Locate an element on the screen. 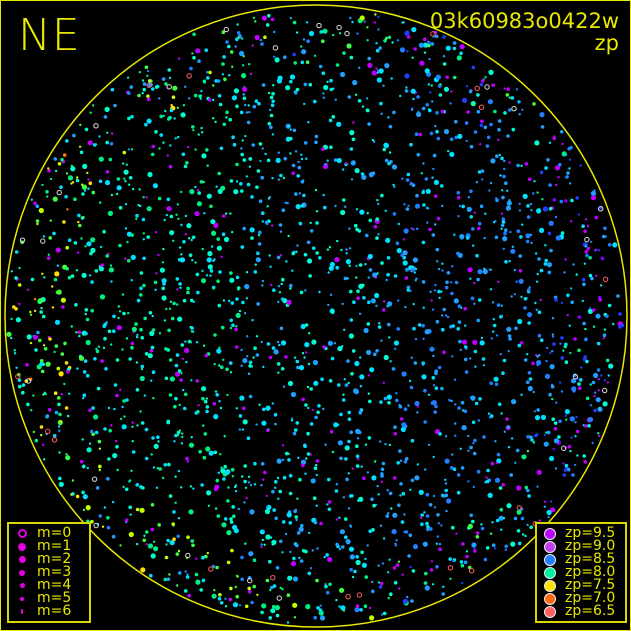 The width and height of the screenshot is (631, 631). magnitude-legend-item: m=1 is located at coordinates (49, 546).